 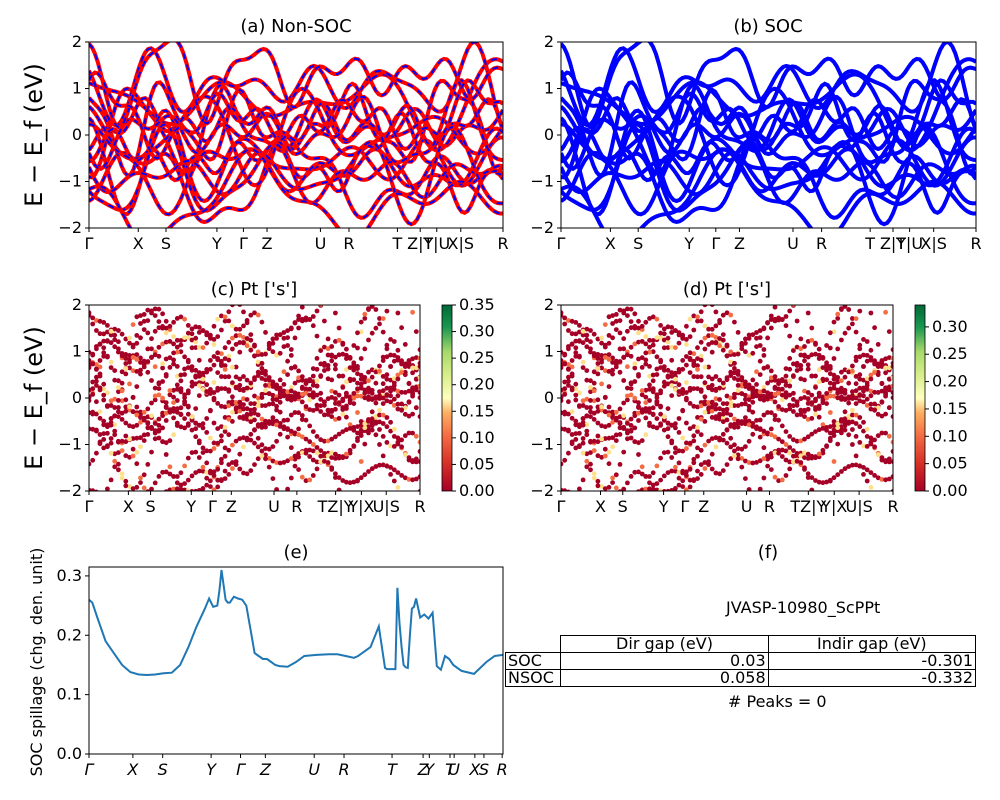 What do you see at coordinates (663, 506) in the screenshot?
I see `x-tick-label: Y` at bounding box center [663, 506].